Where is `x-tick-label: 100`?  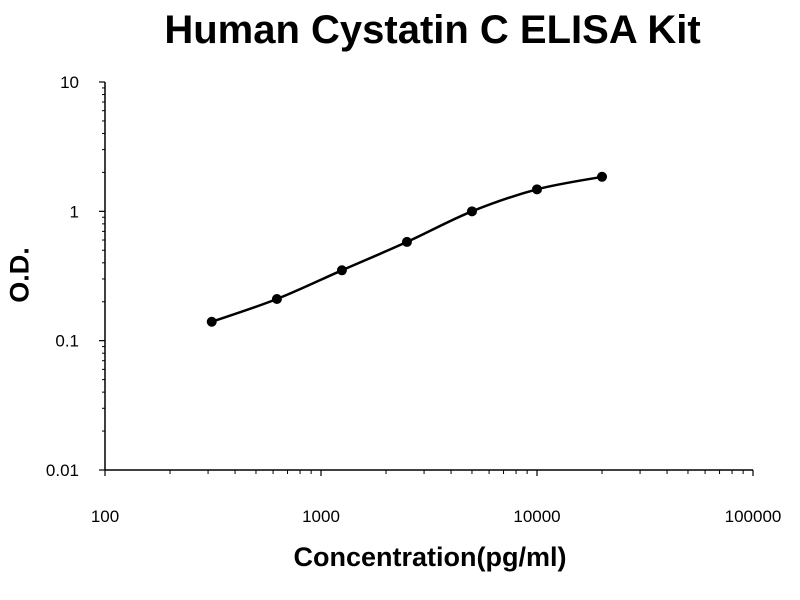 x-tick-label: 100 is located at coordinates (105, 516).